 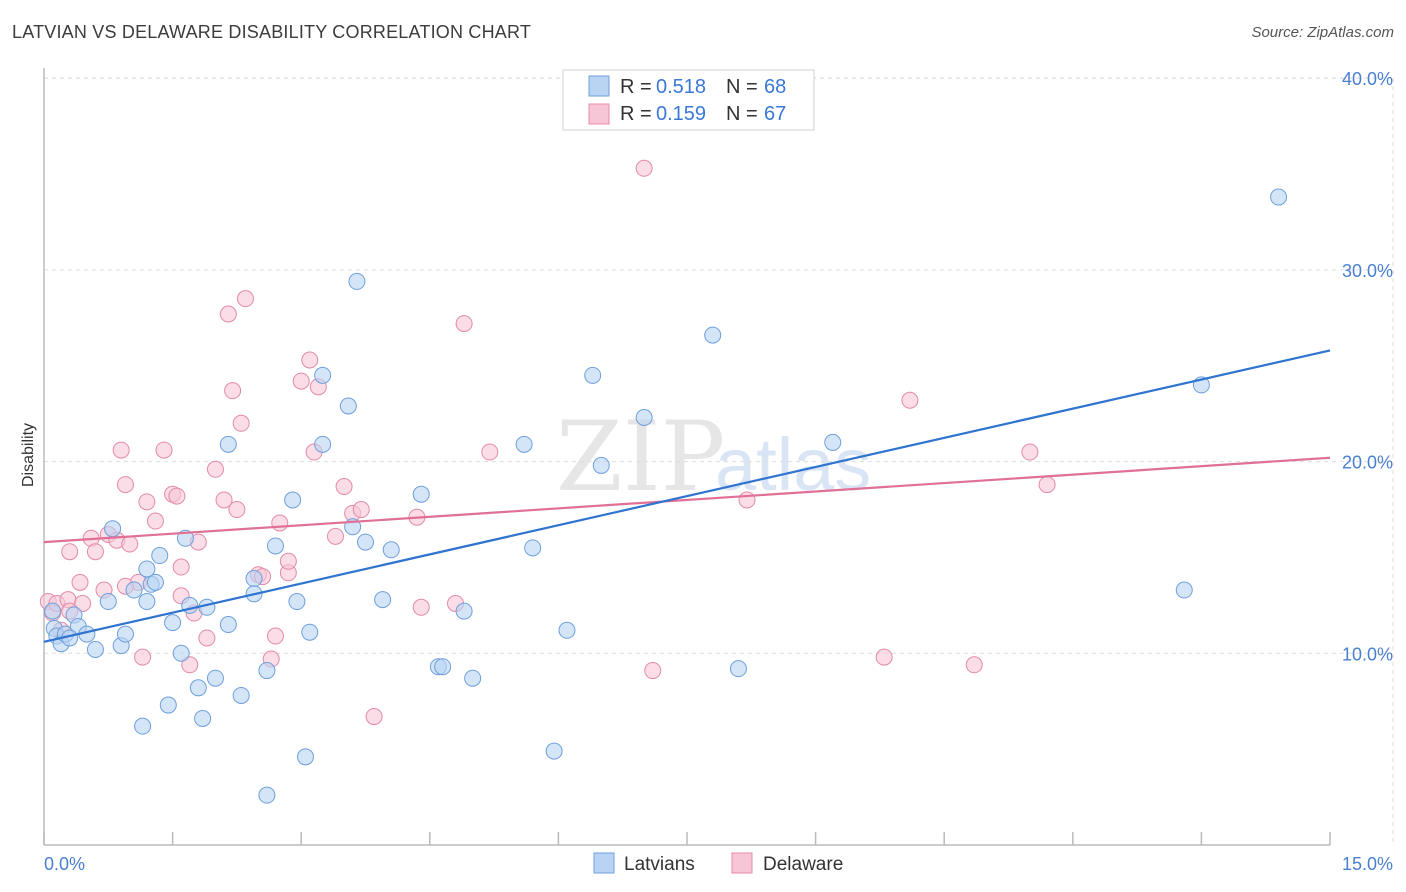 I want to click on y-tick-label: 10.0%, so click(x=1367, y=654).